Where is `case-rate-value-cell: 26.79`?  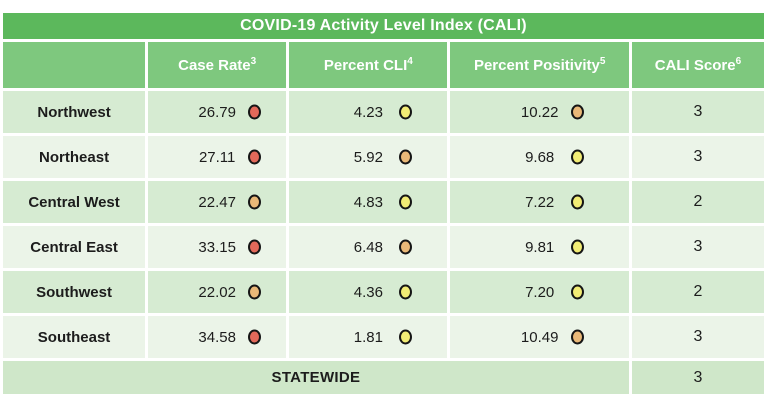 case-rate-value-cell: 26.79 is located at coordinates (217, 112).